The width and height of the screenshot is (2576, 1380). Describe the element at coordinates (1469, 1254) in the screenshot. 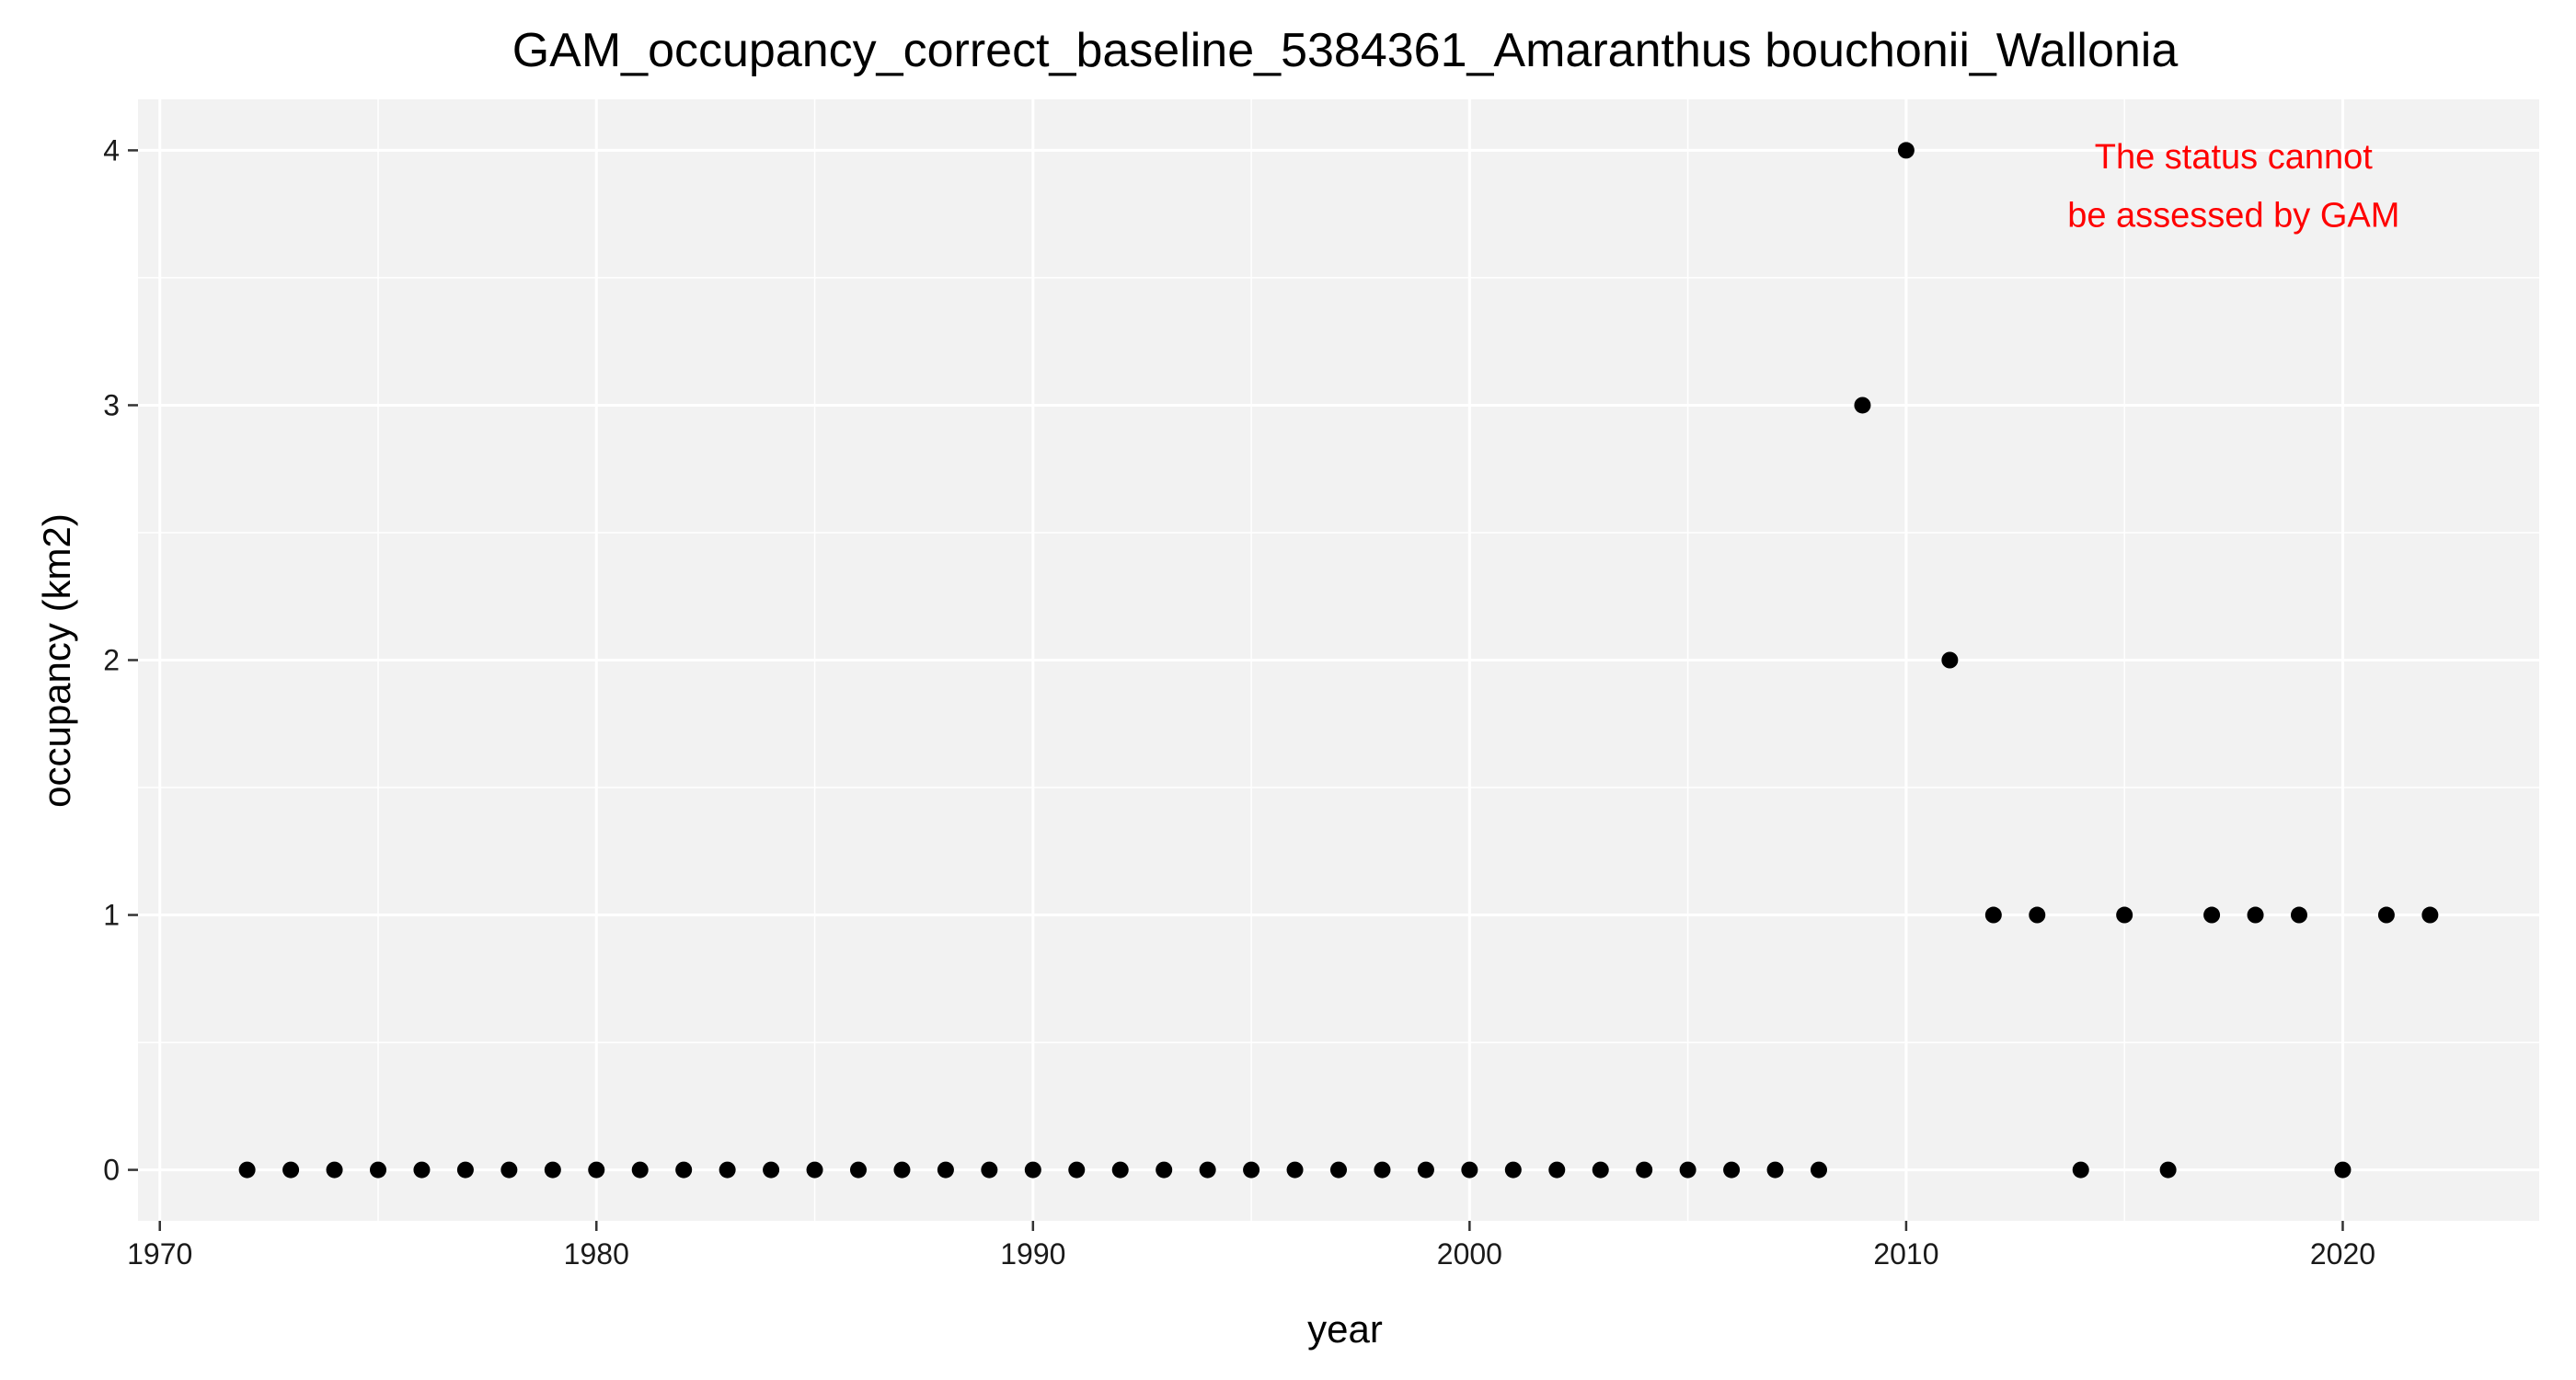

I see `x-tick-label: 2000` at that location.